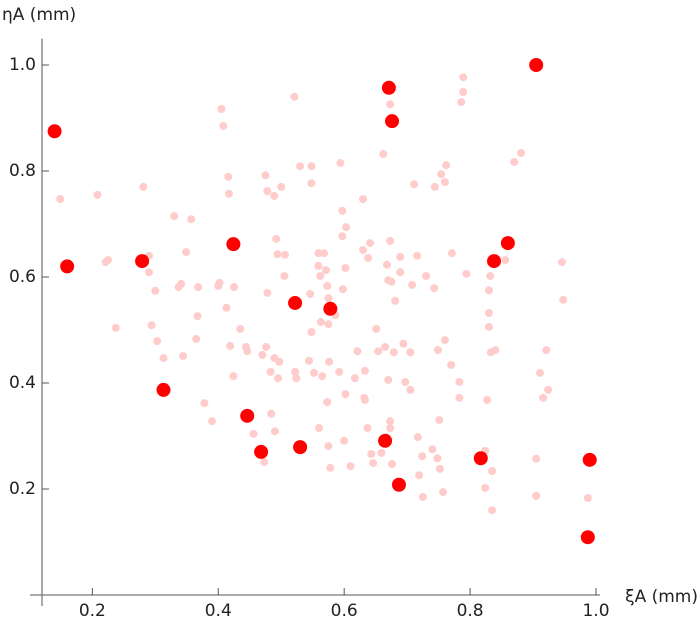 This screenshot has height=626, width=700. What do you see at coordinates (22, 65) in the screenshot?
I see `y-tick-label: 1.0` at bounding box center [22, 65].